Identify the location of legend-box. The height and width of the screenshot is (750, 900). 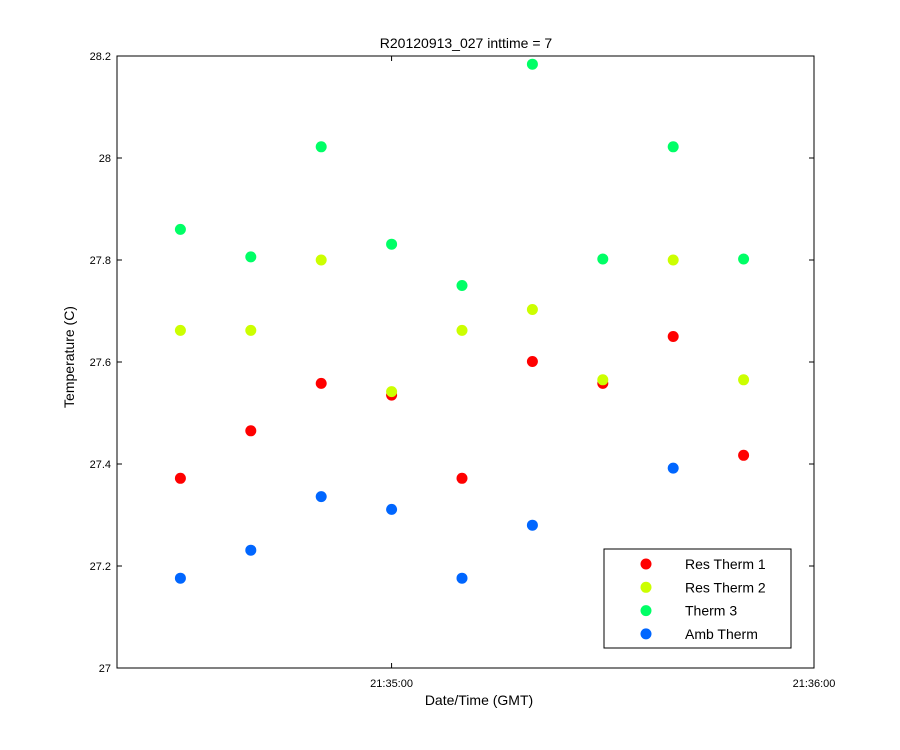
(697, 598).